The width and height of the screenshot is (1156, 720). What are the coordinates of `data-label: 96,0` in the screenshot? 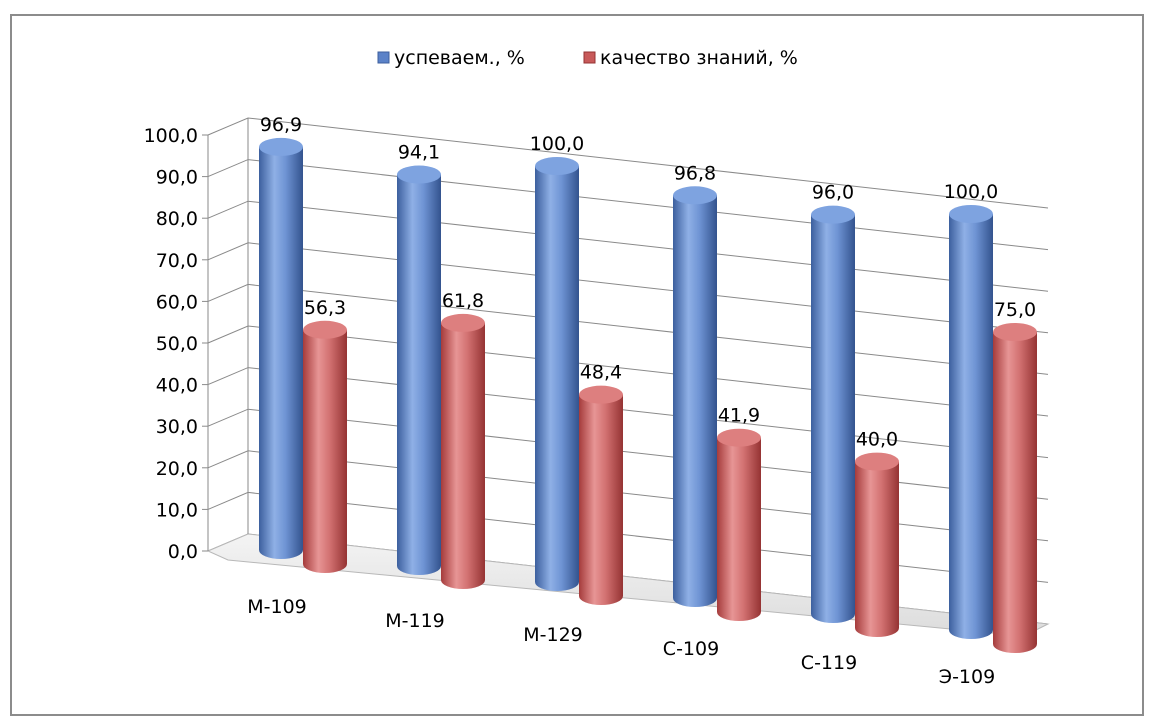 It's located at (833, 193).